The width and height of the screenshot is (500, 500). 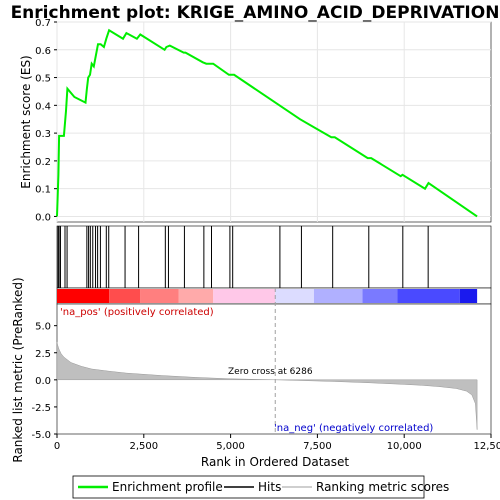 I want to click on x-tick-label: 12,500, so click(x=487, y=446).